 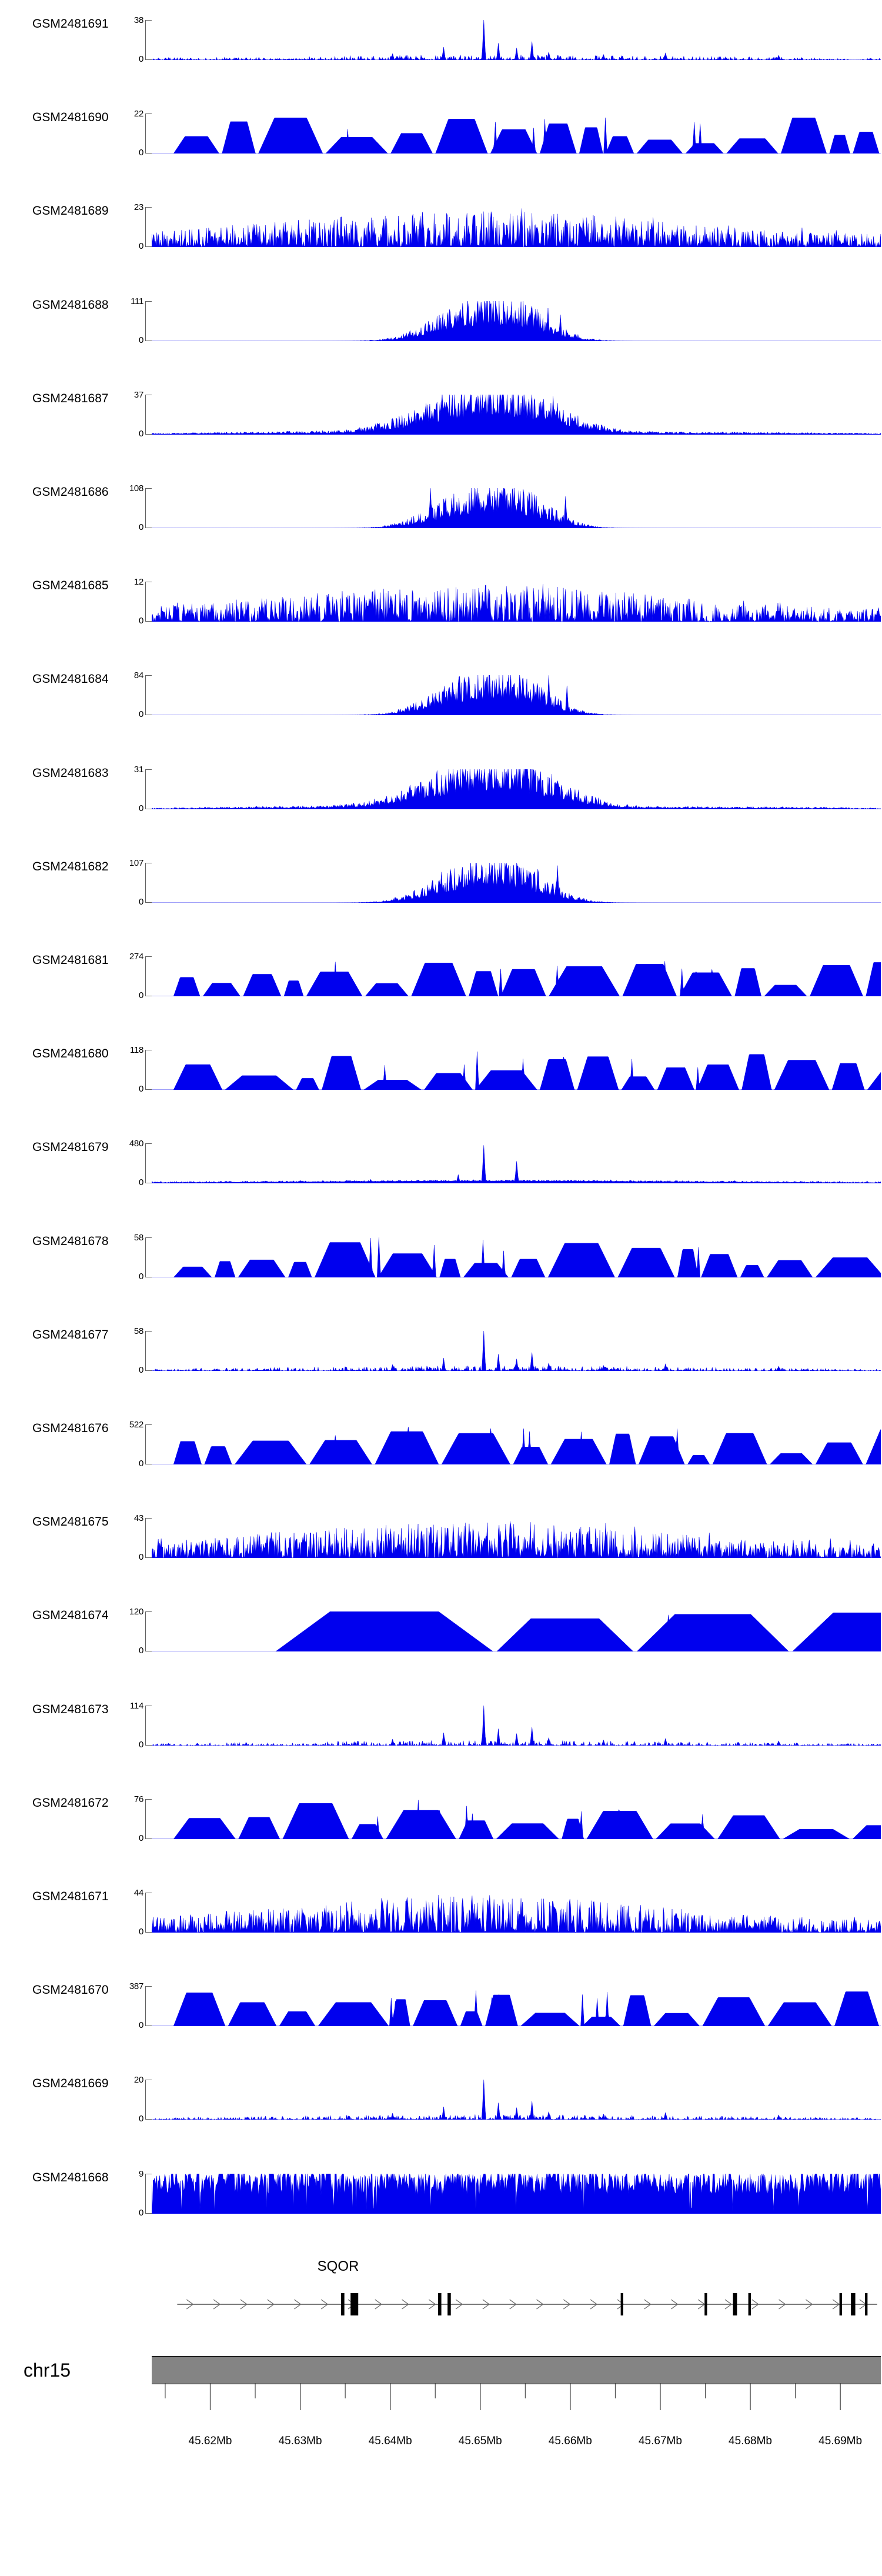 I want to click on track-y-axis: 43 0, so click(x=132, y=1537).